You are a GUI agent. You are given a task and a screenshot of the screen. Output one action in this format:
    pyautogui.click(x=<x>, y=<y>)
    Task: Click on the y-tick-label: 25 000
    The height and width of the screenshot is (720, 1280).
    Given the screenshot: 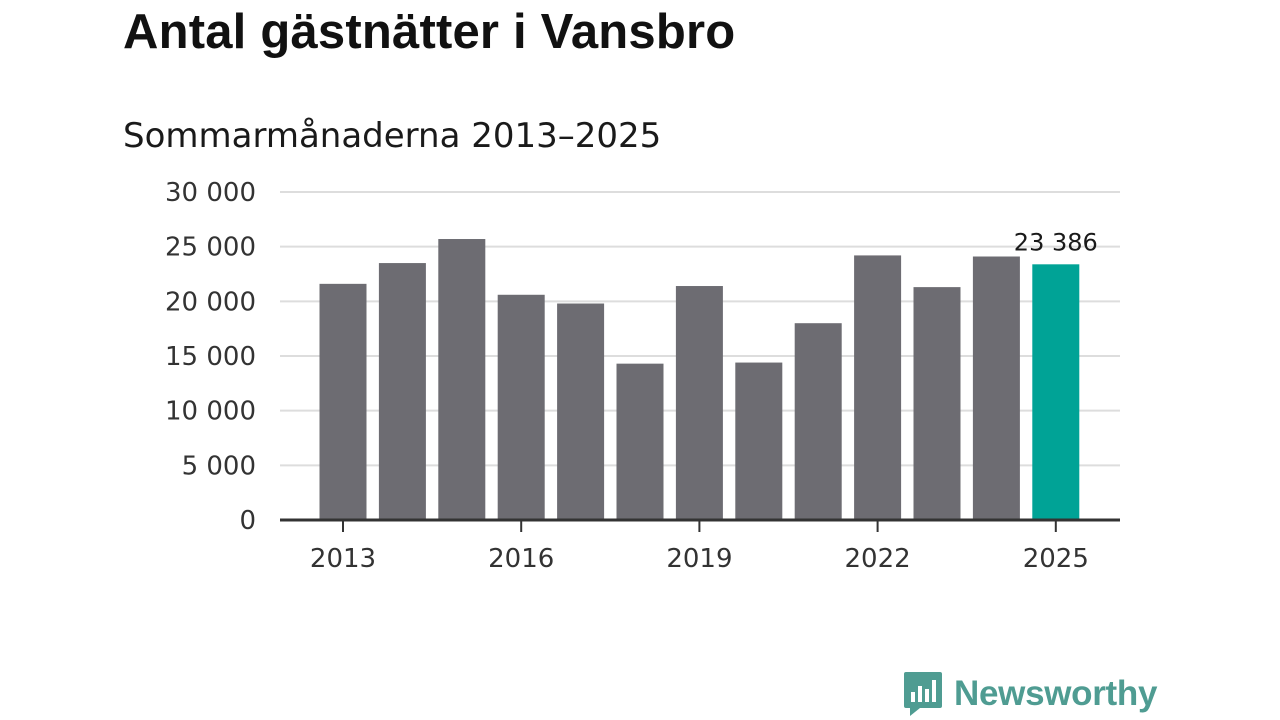 What is the action you would take?
    pyautogui.click(x=210, y=248)
    